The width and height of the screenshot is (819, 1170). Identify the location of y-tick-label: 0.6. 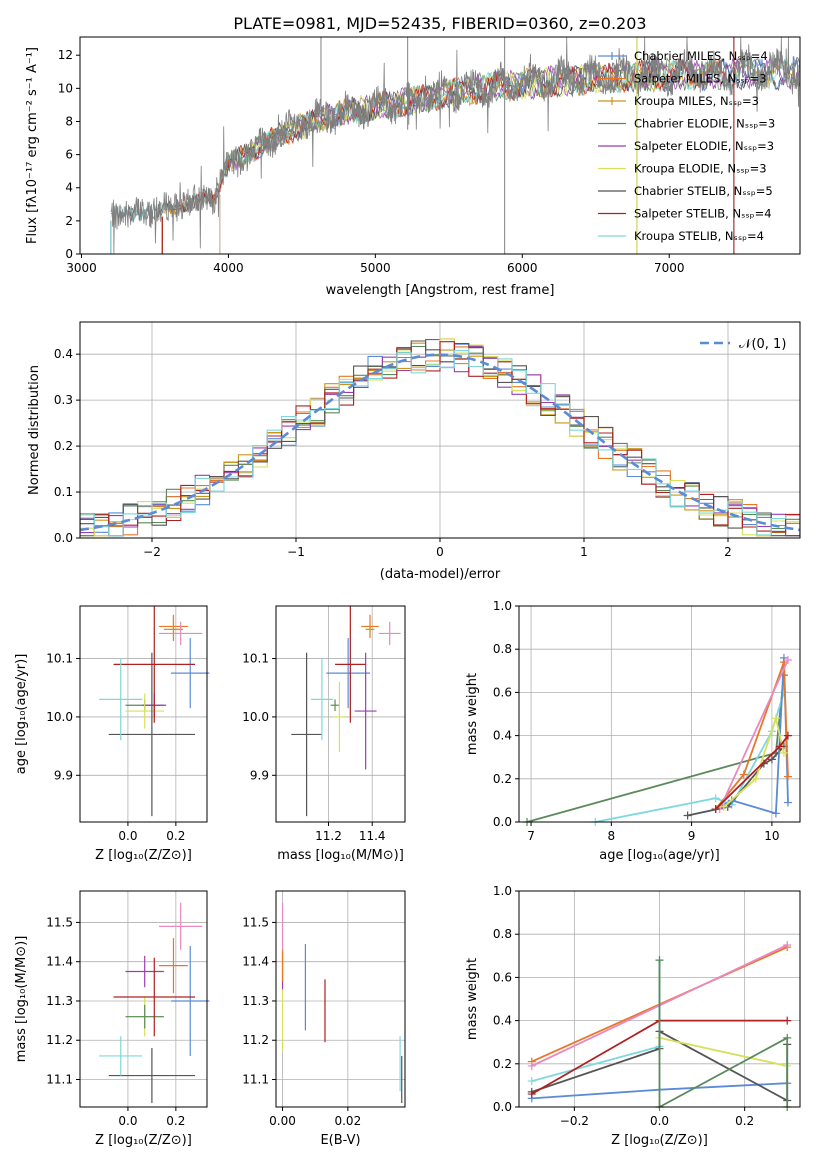
(502, 977).